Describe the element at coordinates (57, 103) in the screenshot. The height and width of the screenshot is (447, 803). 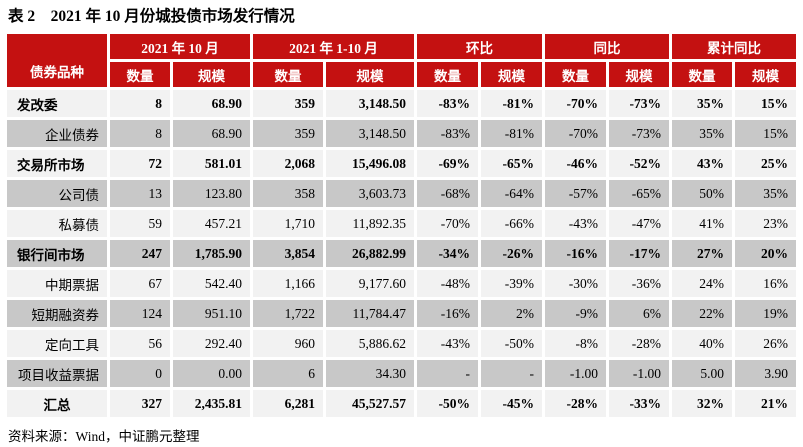
I see `row-label-cell: 发改委` at that location.